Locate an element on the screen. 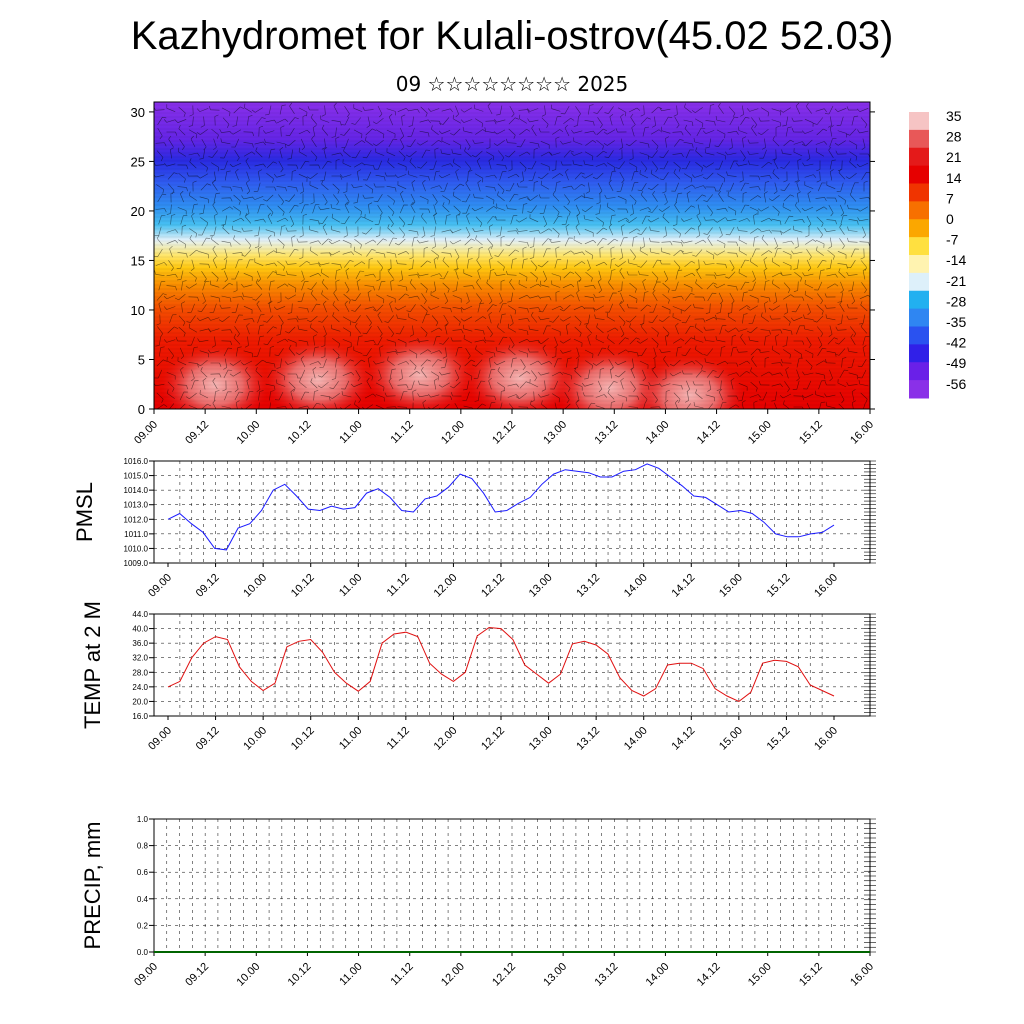  y-tick-label: 24.0 is located at coordinates (140, 687).